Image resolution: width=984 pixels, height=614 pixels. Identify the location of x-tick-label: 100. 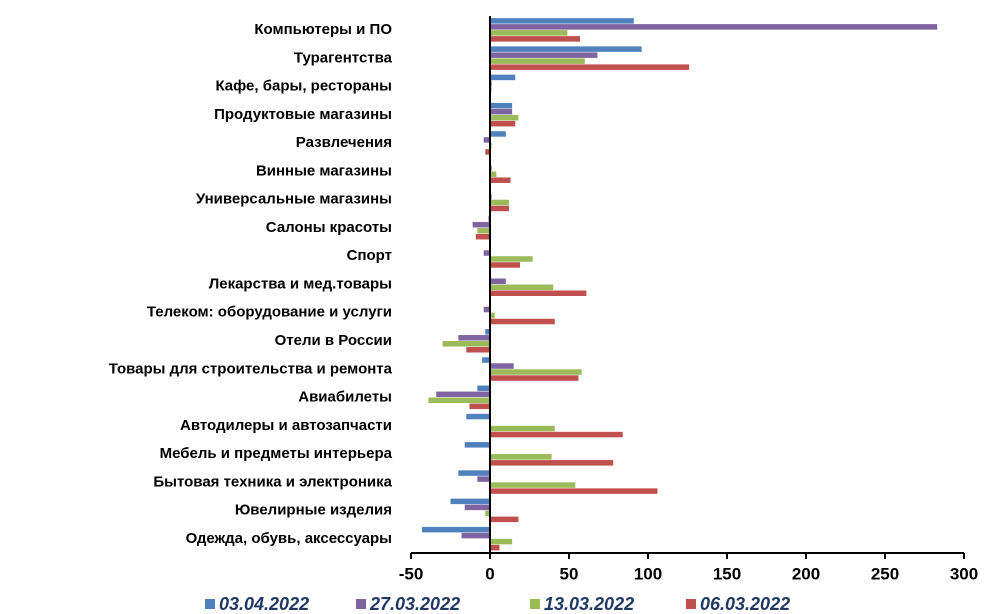
(648, 573).